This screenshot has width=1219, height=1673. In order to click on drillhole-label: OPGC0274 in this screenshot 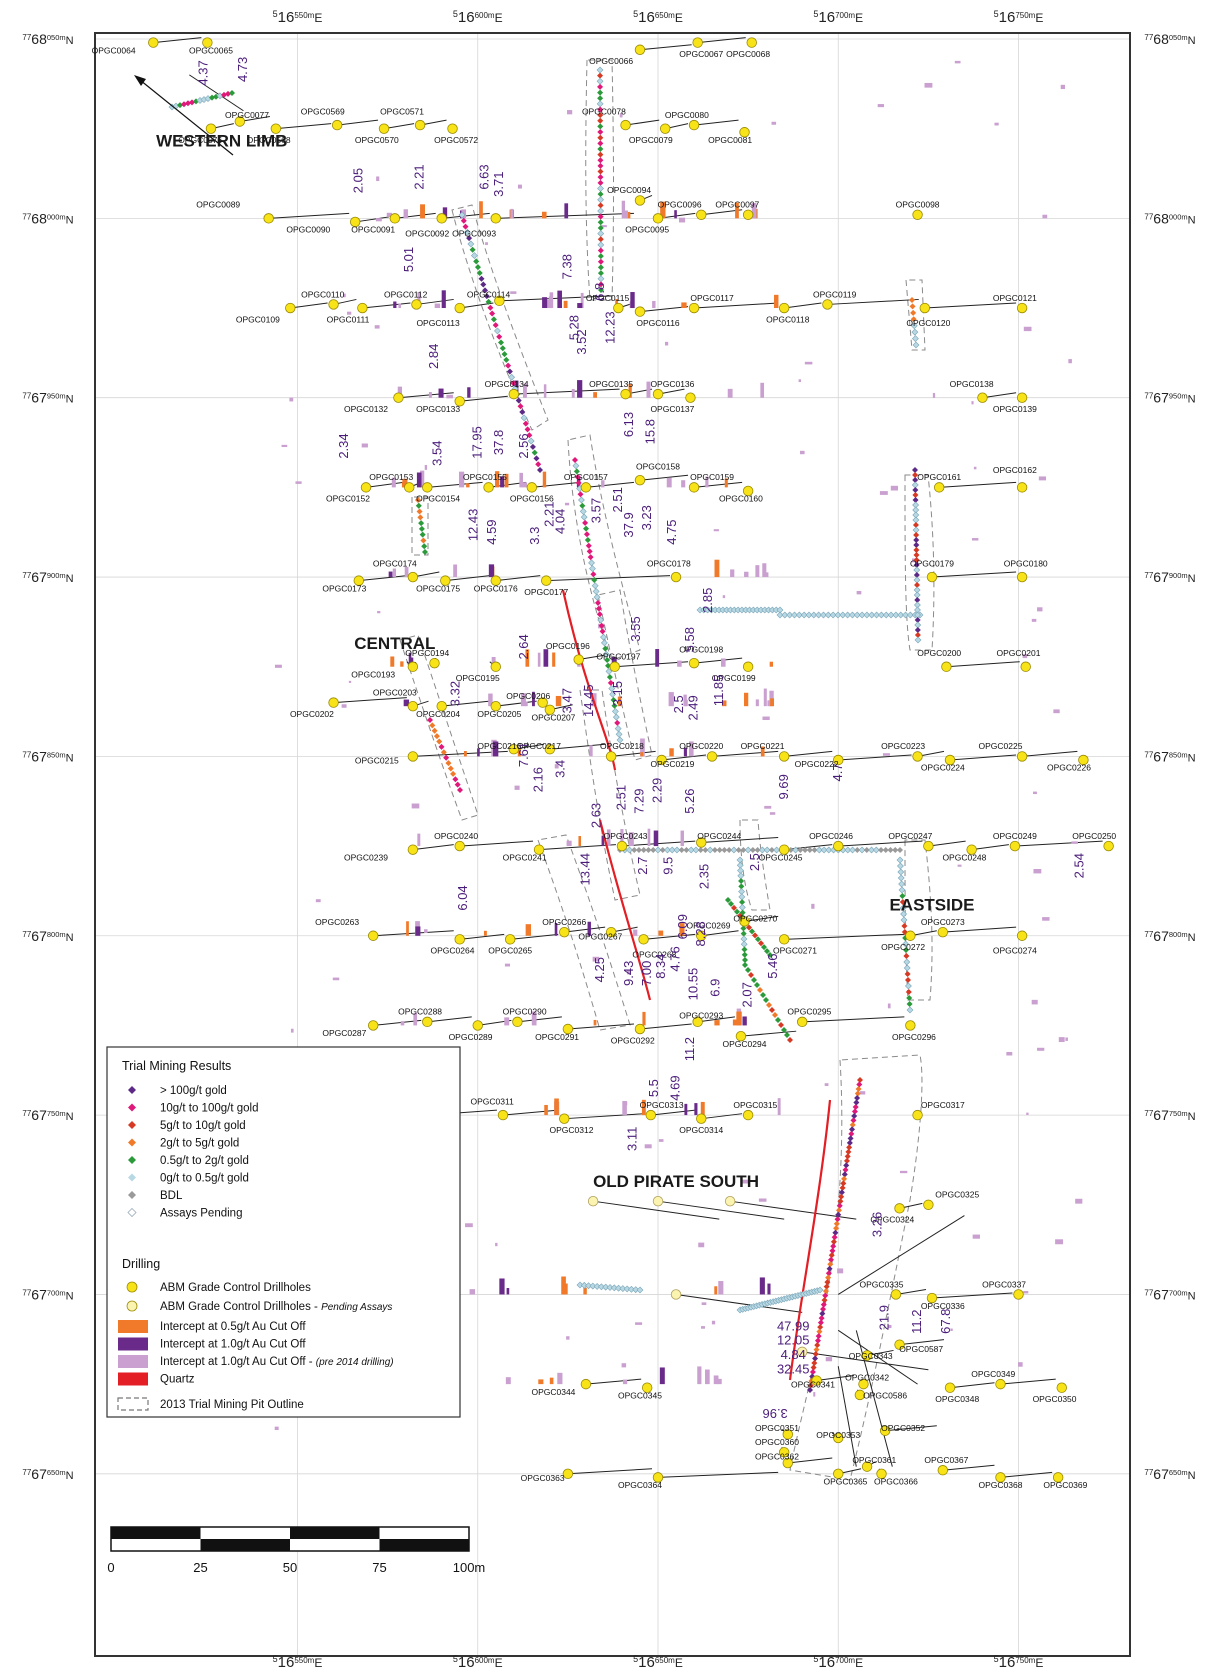, I will do `click(1015, 951)`.